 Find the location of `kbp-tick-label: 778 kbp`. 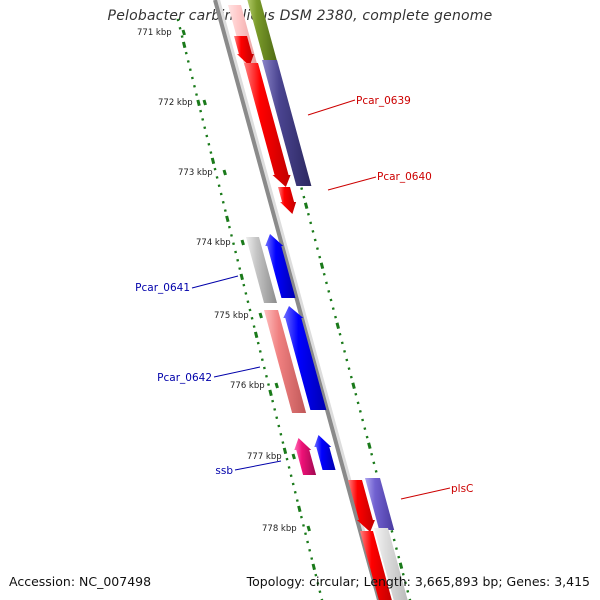

kbp-tick-label: 778 kbp is located at coordinates (279, 529).